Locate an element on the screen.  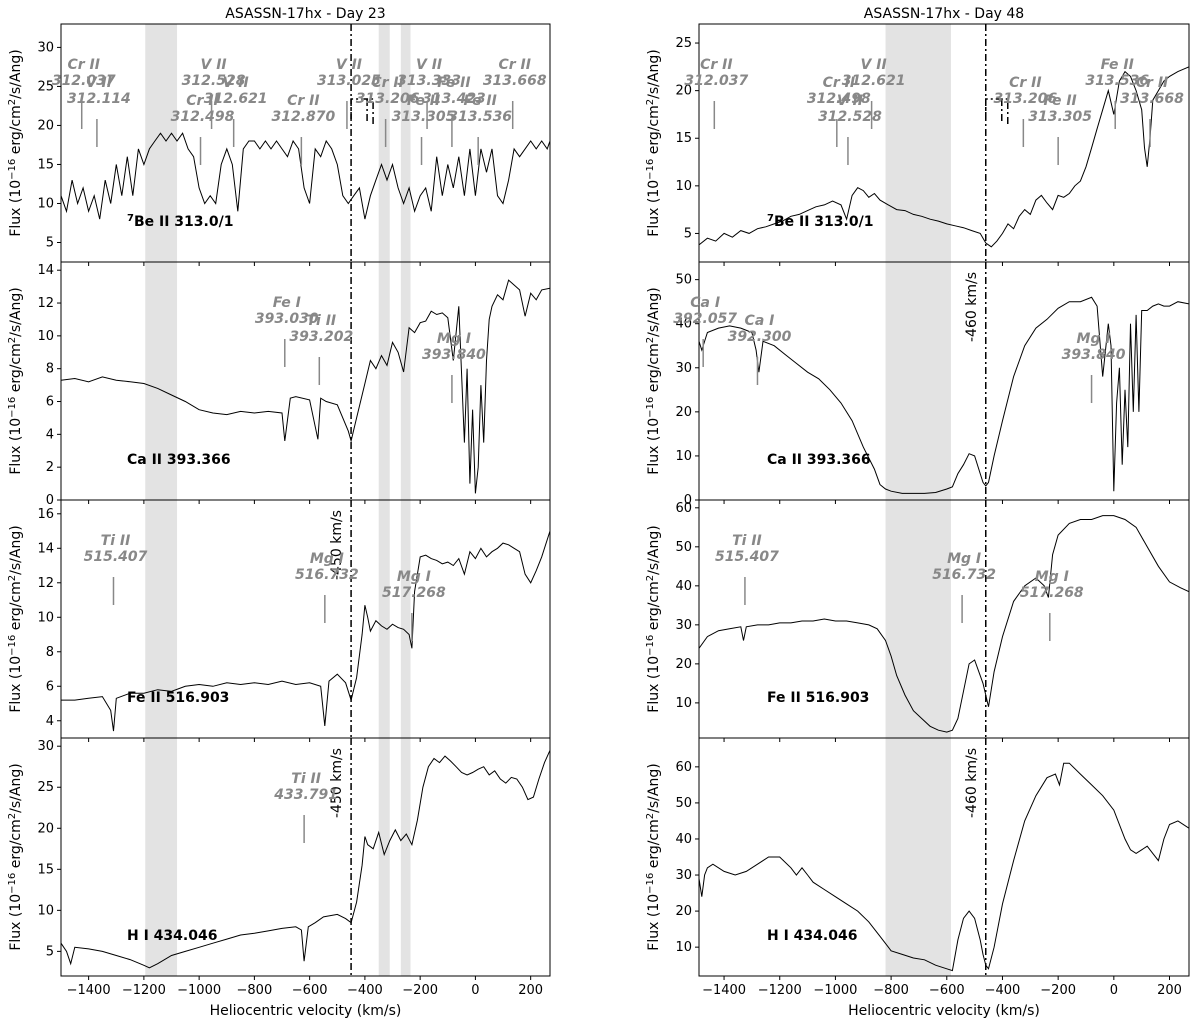
y-tick-label: 0 is located at coordinates (50, 500).